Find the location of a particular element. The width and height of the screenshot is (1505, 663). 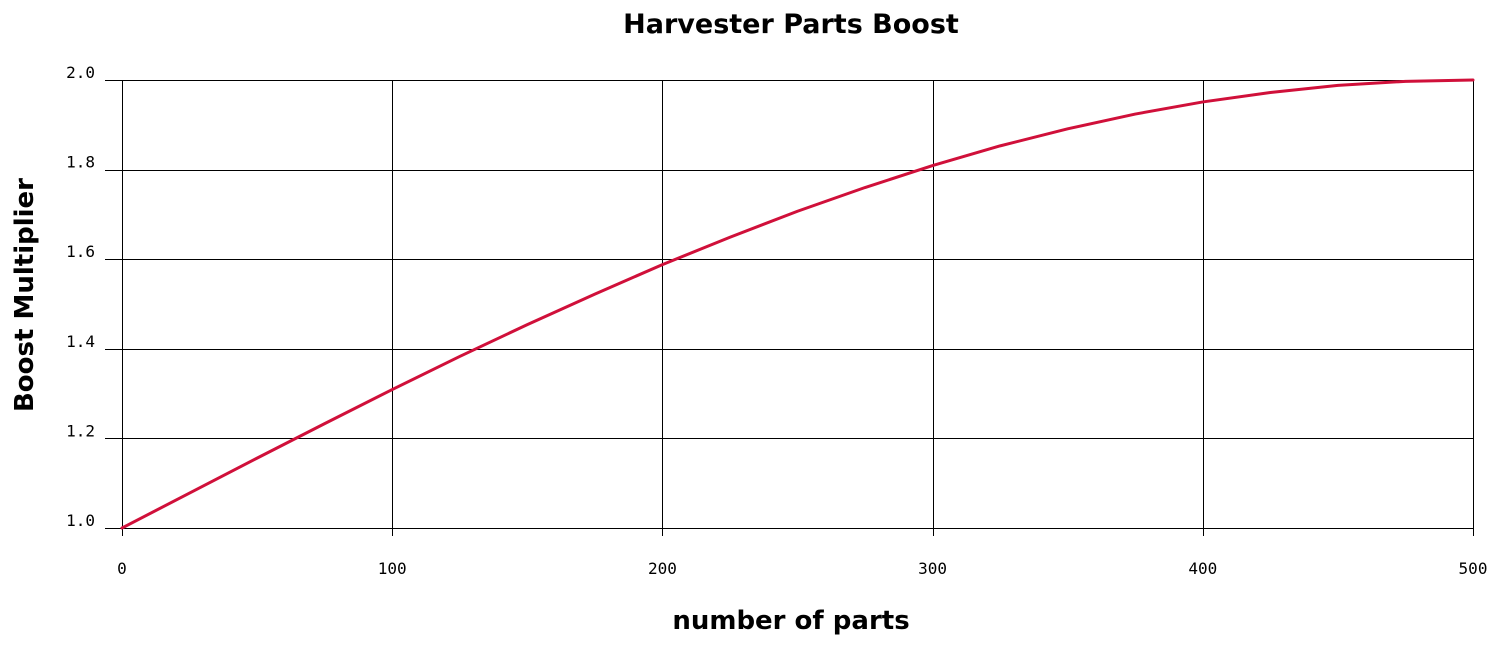

y-axis-title: Boost Multiplier is located at coordinates (25, 295).